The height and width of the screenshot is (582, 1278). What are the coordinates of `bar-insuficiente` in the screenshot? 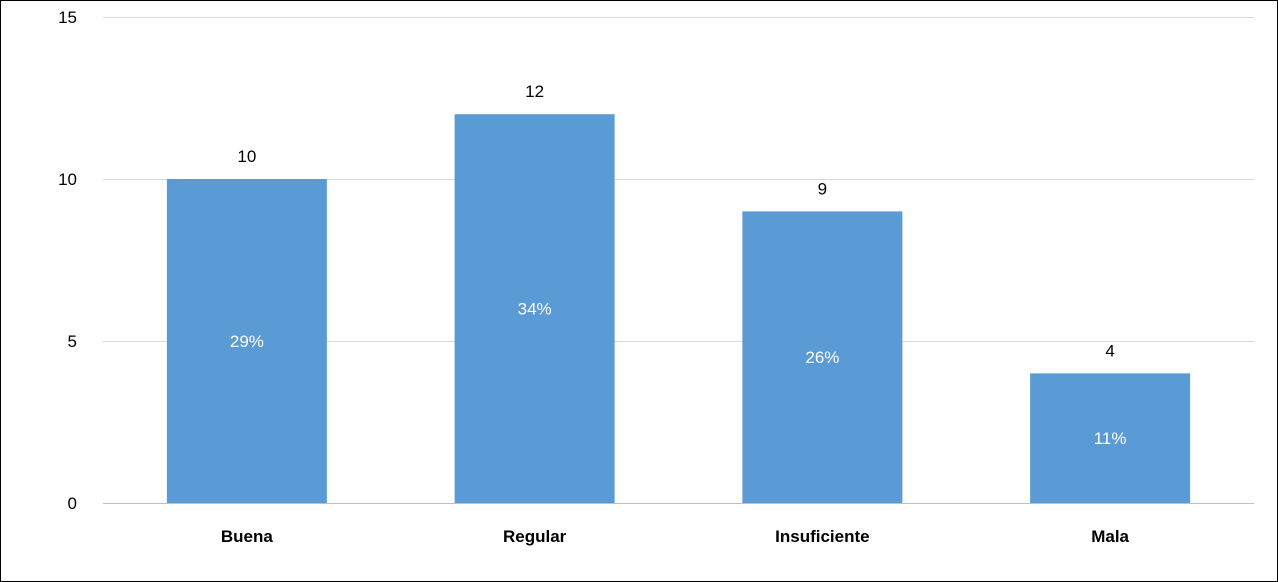 It's located at (822, 357).